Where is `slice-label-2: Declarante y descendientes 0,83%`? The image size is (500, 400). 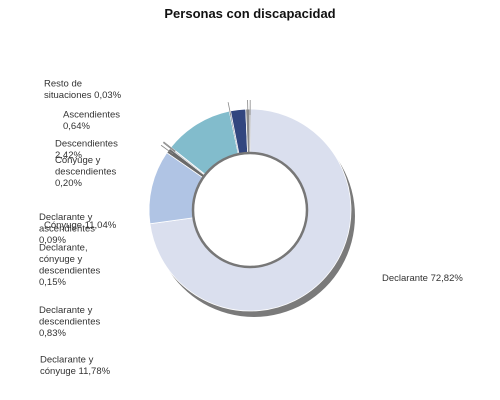
slice-label-2: Declarante y descendientes 0,83% is located at coordinates (70, 322).